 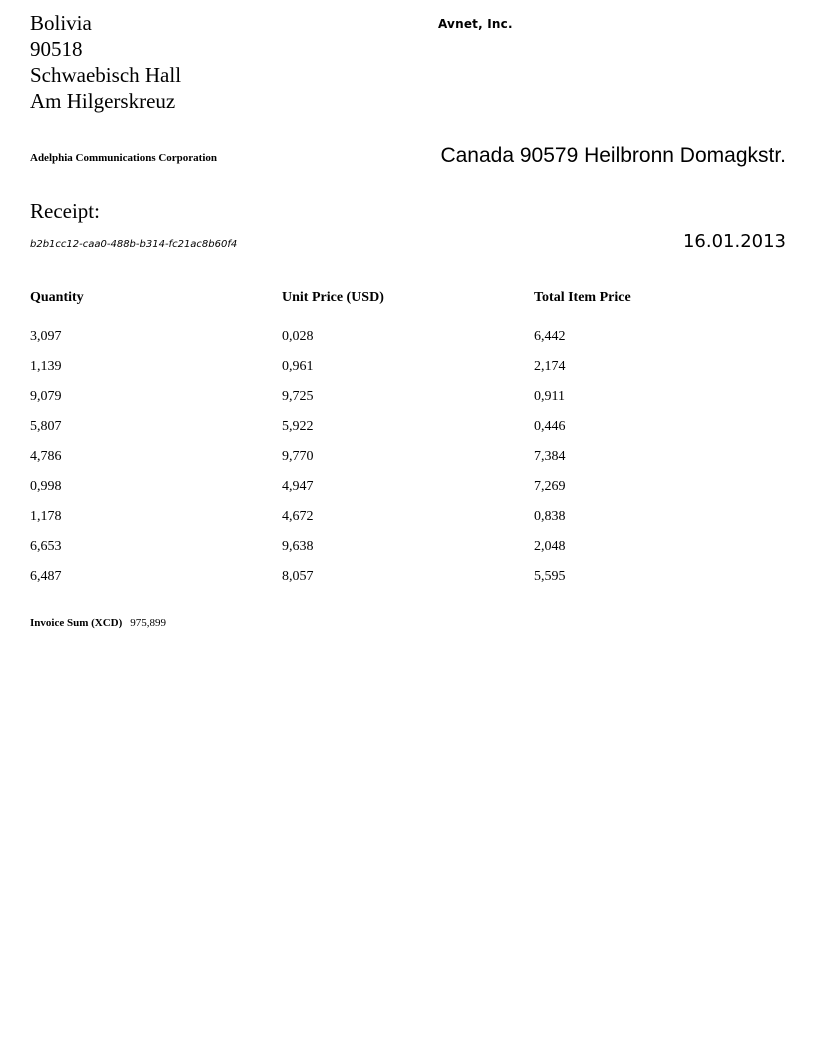 What do you see at coordinates (46, 576) in the screenshot?
I see `cell-quantity: 6,487` at bounding box center [46, 576].